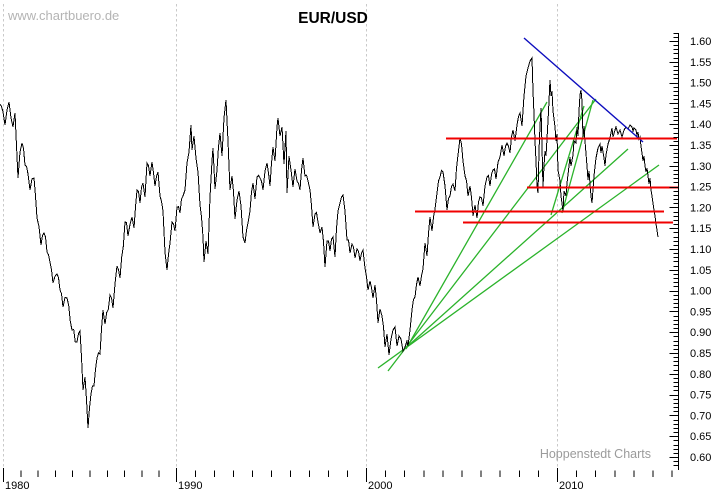 Image resolution: width=723 pixels, height=492 pixels. Describe the element at coordinates (700, 458) in the screenshot. I see `y-axis-label: 0.60` at that location.